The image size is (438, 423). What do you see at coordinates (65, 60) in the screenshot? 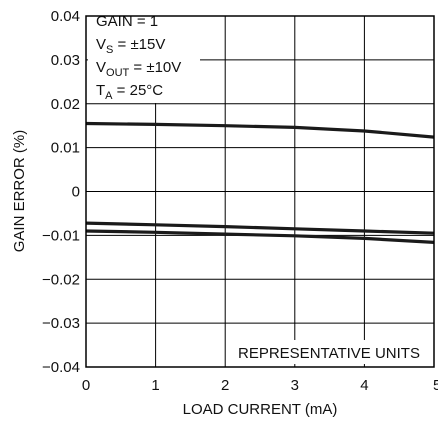
I see `y-tick-label: 0.03` at bounding box center [65, 60].